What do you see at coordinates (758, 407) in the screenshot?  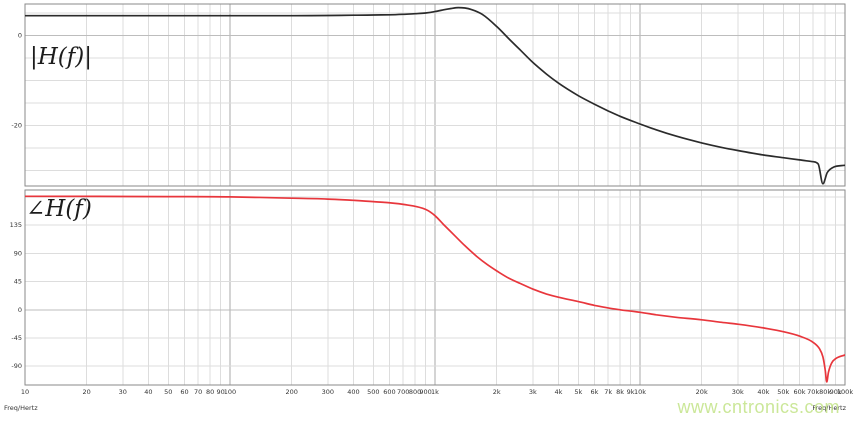 I see `watermark-text: www.cntronics.com` at bounding box center [758, 407].